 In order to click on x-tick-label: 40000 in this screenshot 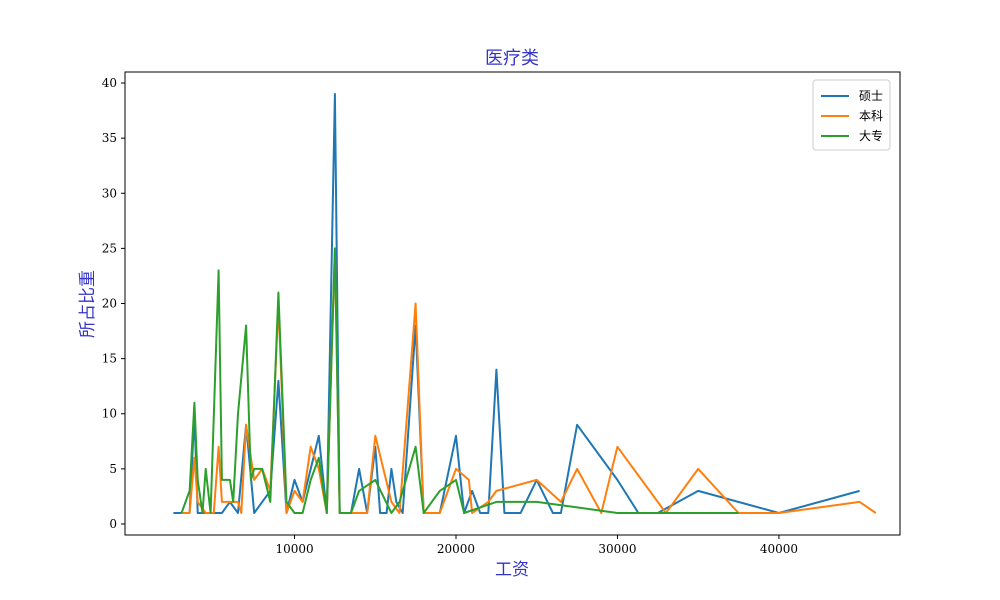, I will do `click(779, 549)`.